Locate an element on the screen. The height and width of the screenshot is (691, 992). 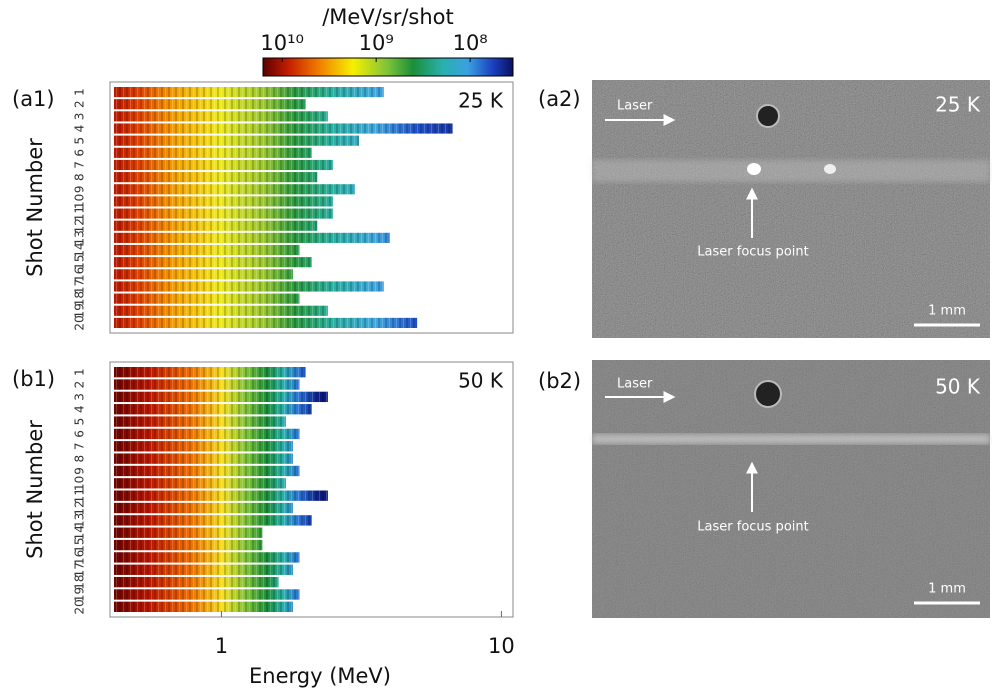
x-axis-label: Energy (MeV) is located at coordinates (320, 676).